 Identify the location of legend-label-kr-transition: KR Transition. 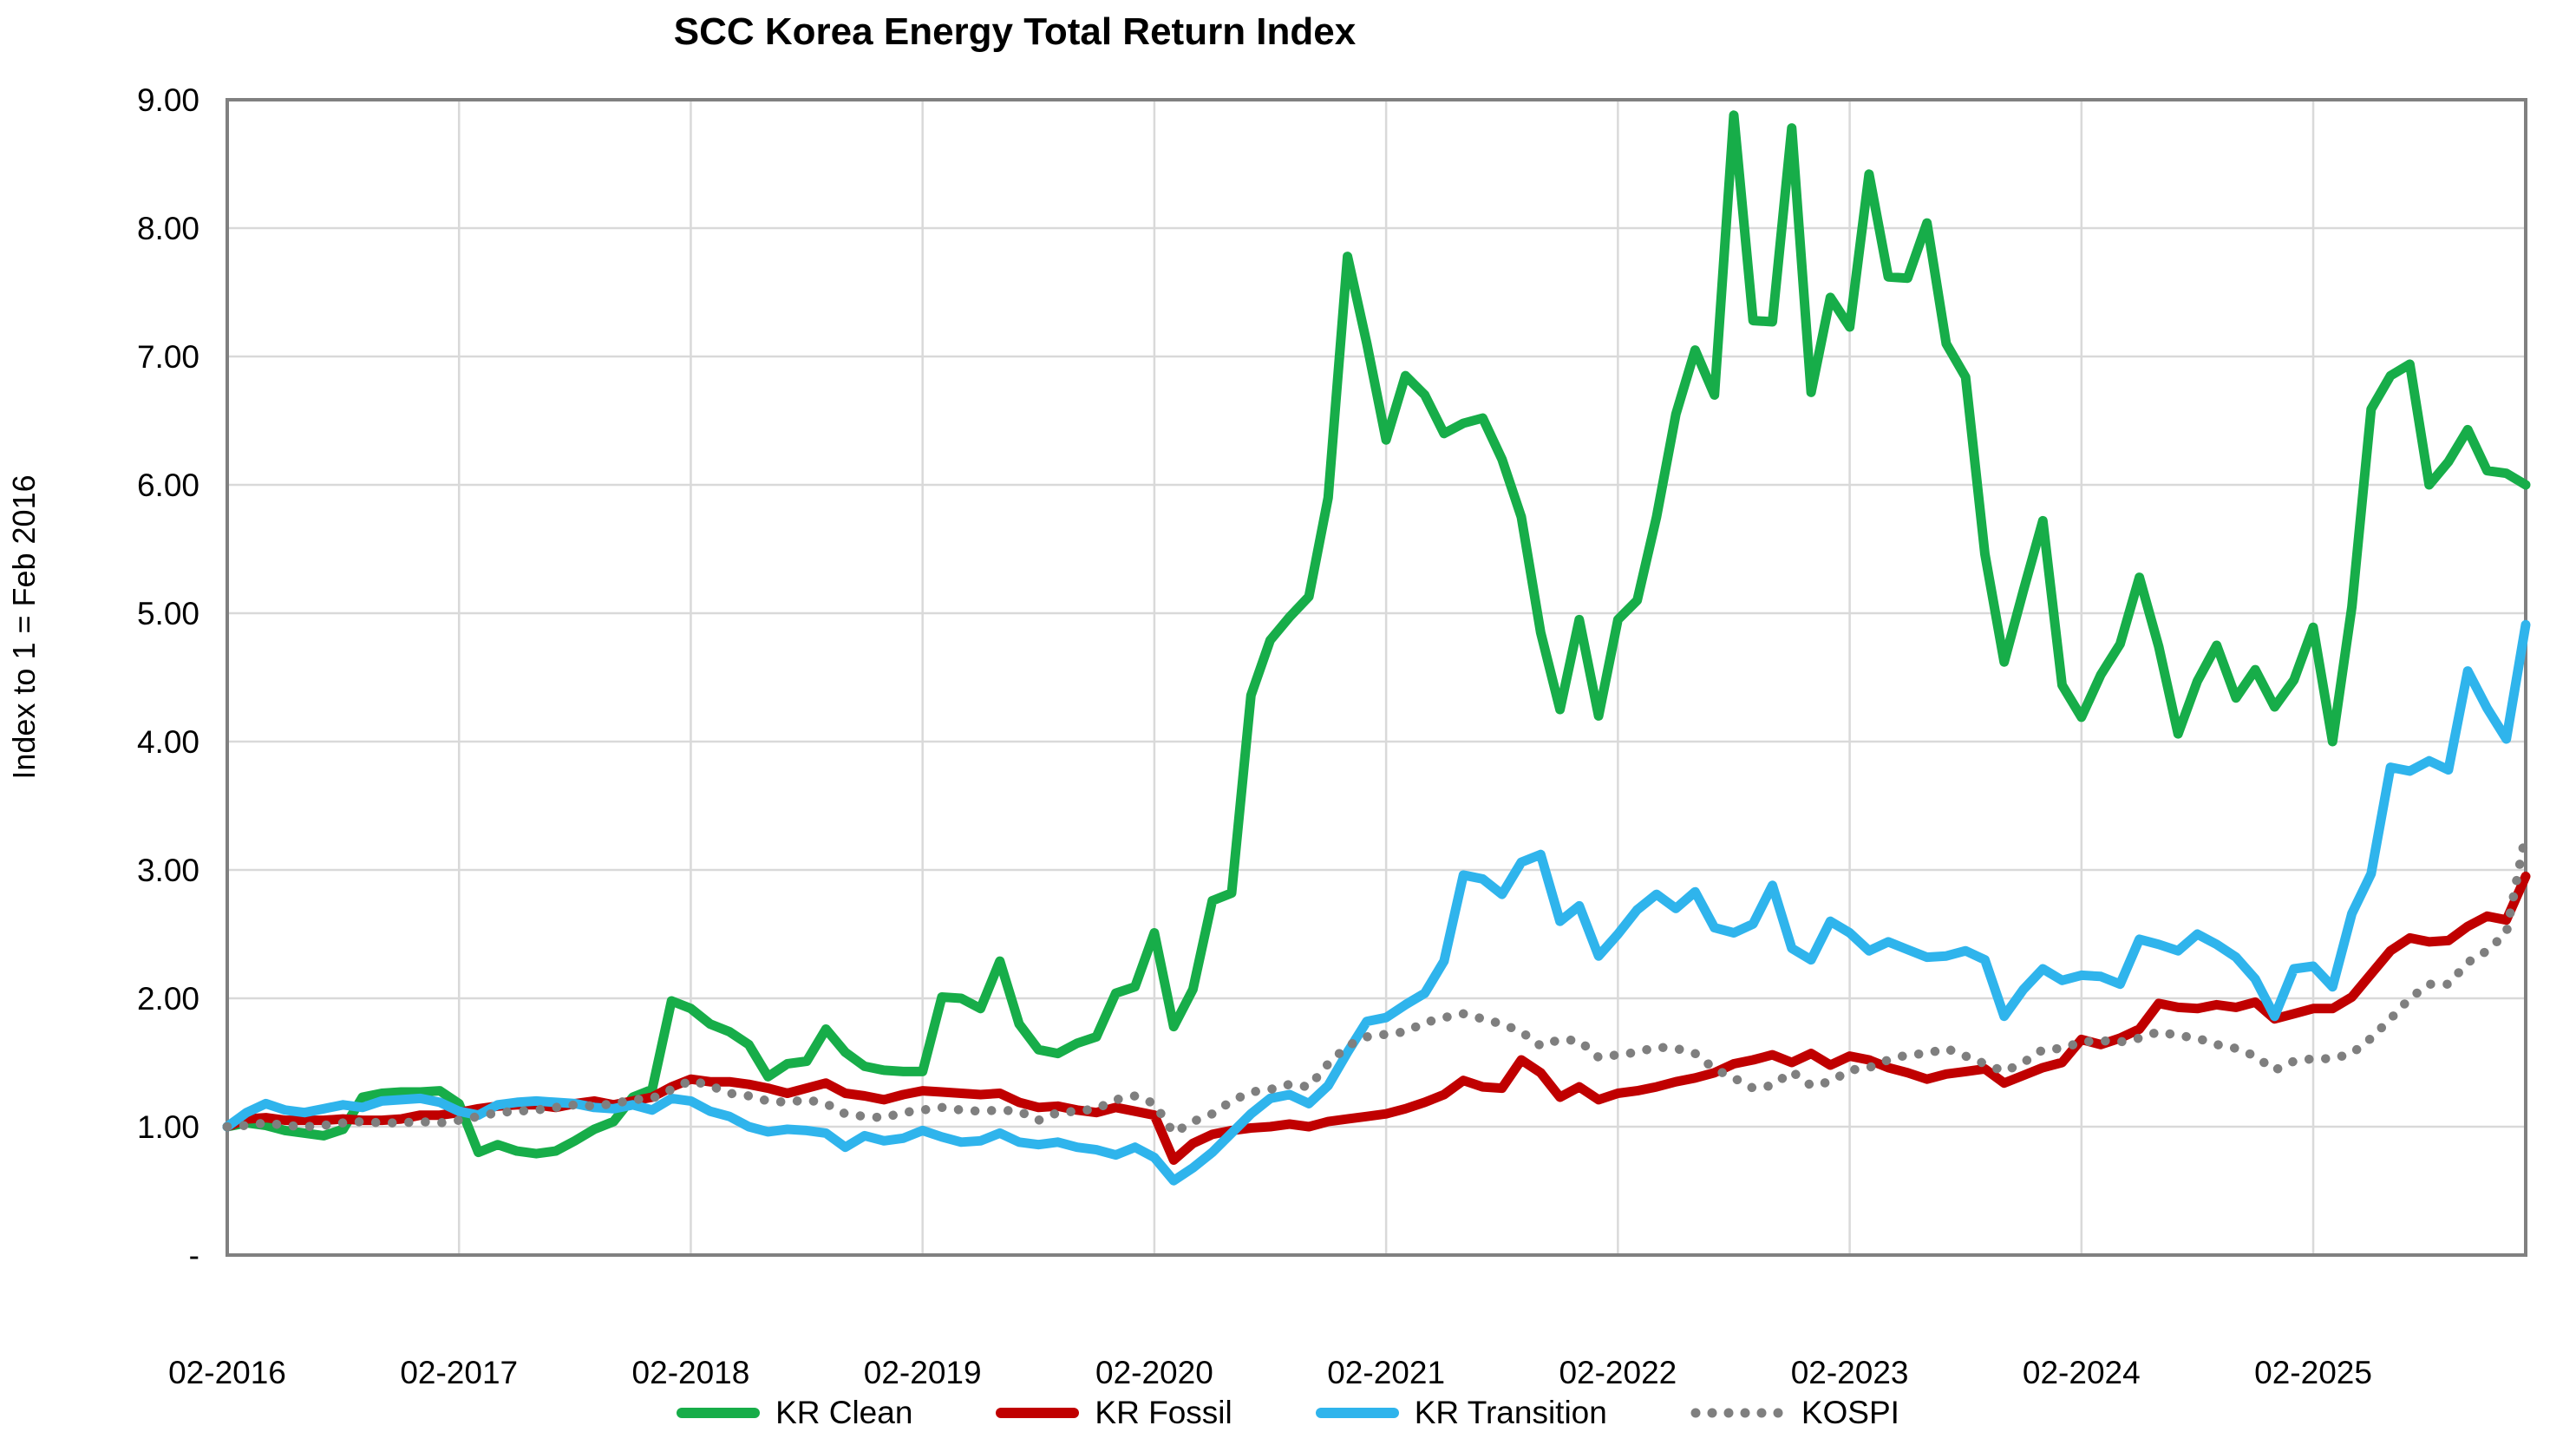
(1510, 1413).